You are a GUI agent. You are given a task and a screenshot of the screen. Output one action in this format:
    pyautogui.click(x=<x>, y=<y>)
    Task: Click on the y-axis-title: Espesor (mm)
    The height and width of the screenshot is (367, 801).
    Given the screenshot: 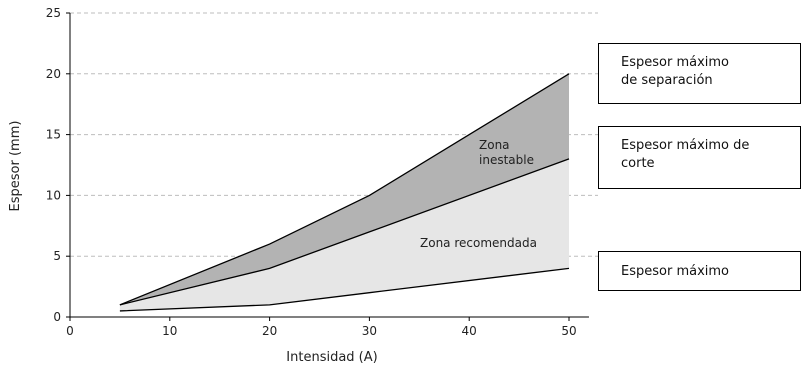 What is the action you would take?
    pyautogui.click(x=15, y=166)
    